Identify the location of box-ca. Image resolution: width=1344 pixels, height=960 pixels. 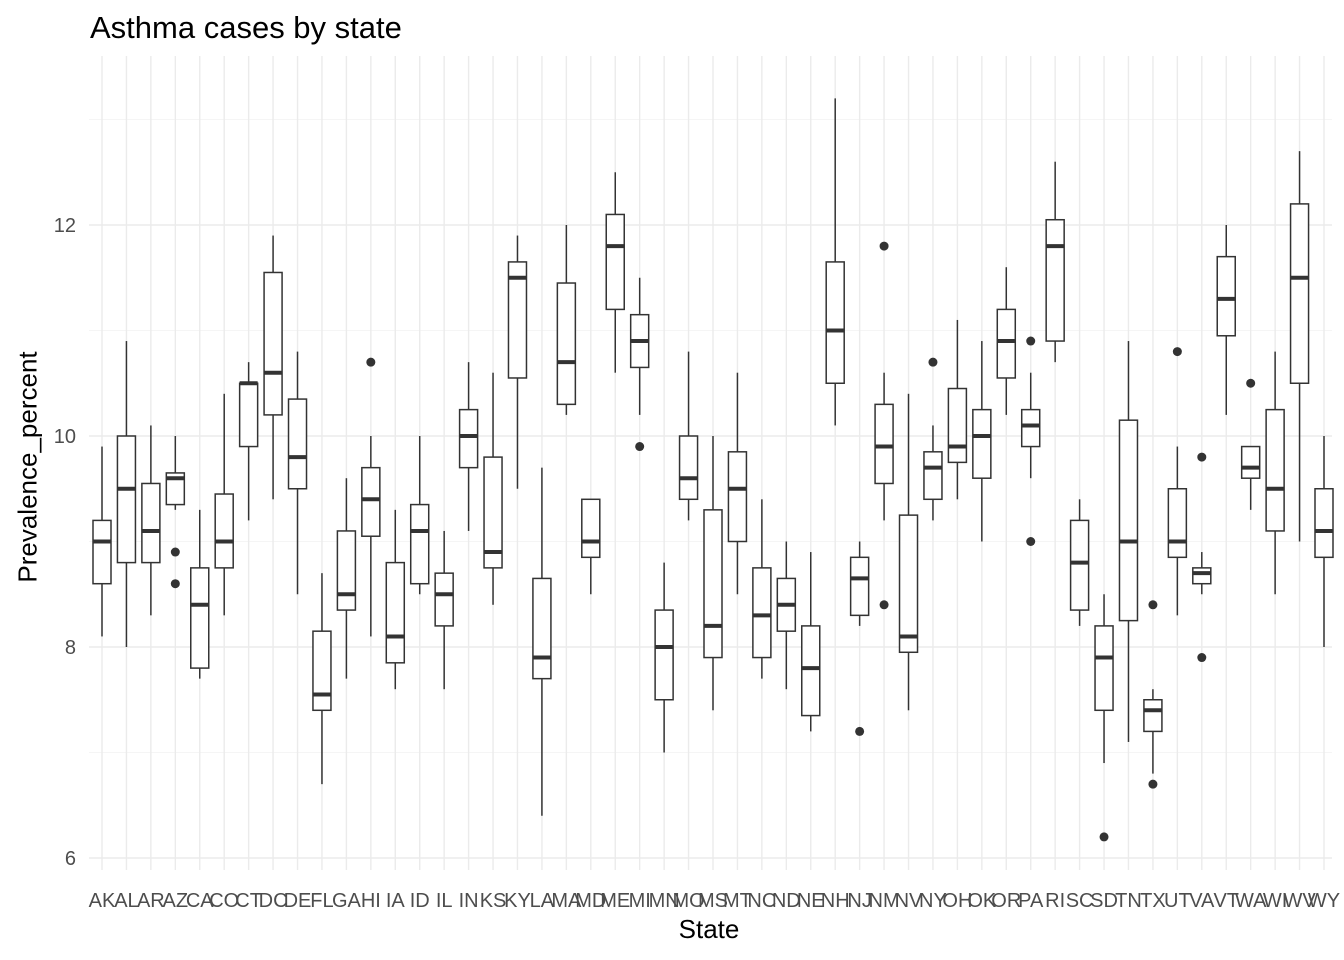
(200, 594).